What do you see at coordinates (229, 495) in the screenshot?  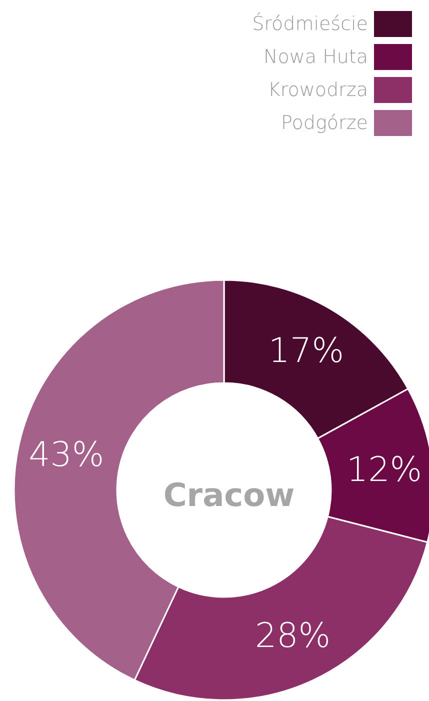 I see `text: Cracow` at bounding box center [229, 495].